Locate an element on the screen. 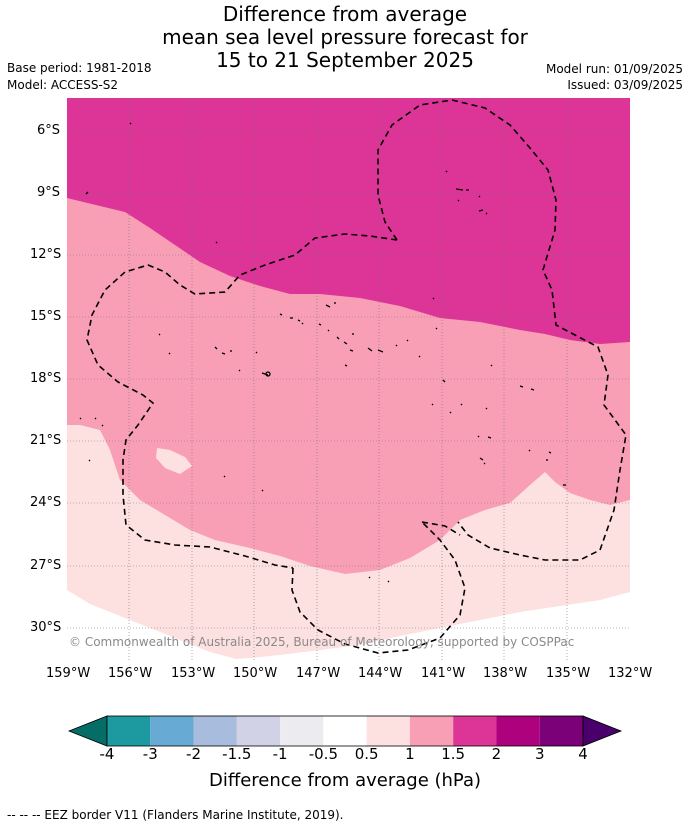 The width and height of the screenshot is (690, 827). lat-label: 6°S is located at coordinates (49, 130).